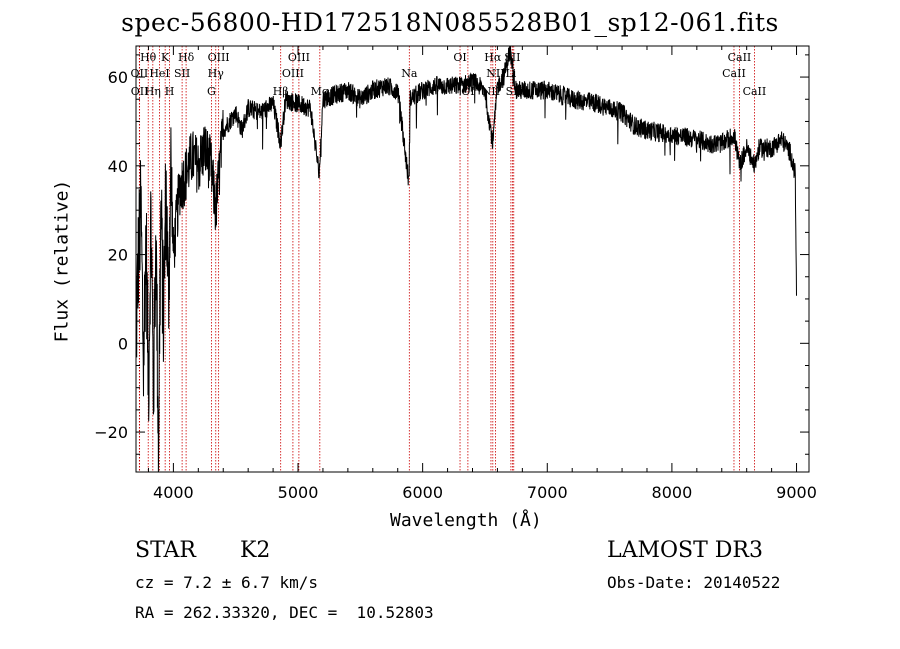 The height and width of the screenshot is (649, 900). Describe the element at coordinates (281, 91) in the screenshot. I see `spectral-line-label: Hβ` at that location.